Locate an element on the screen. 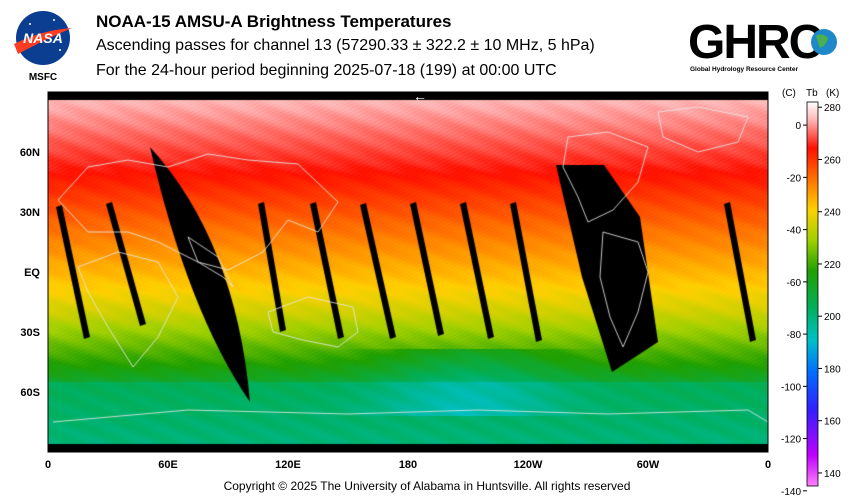 This screenshot has width=854, height=502. page-title: NOAA-15 AMSU-A Brightness Temperatures is located at coordinates (274, 21).